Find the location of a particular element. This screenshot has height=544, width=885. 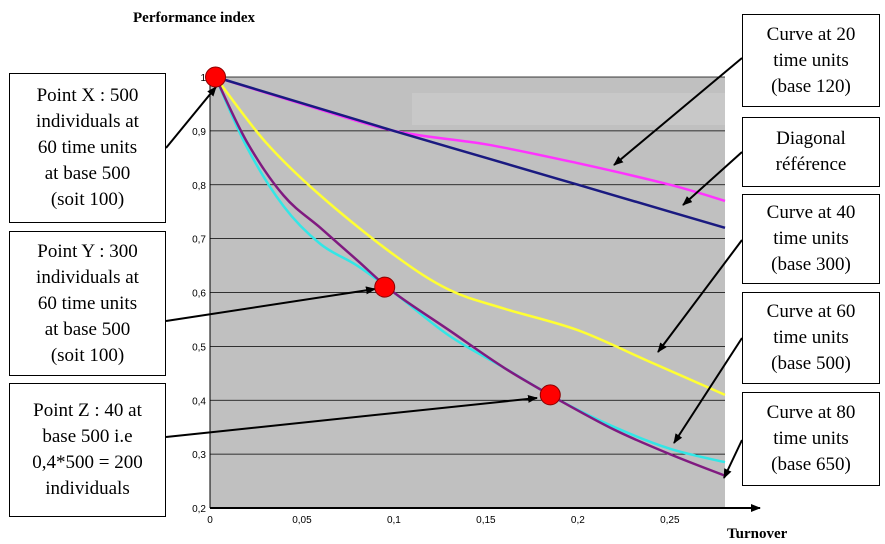

x-axis-title: Turnover is located at coordinates (757, 534).